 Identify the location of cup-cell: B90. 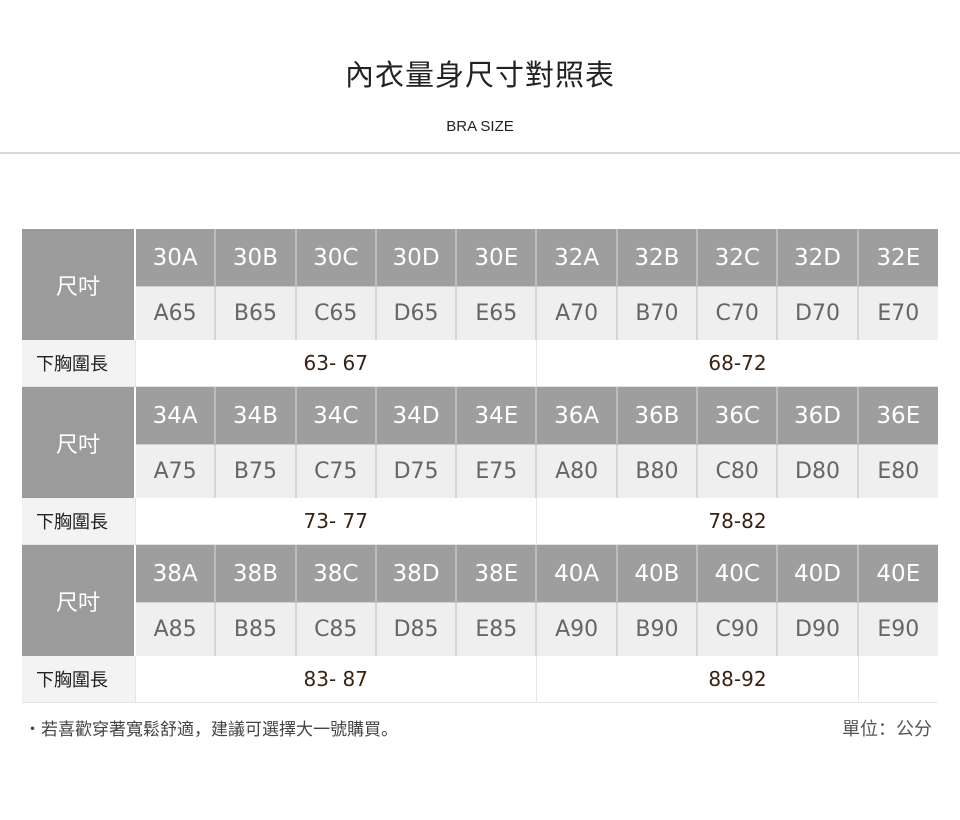
(656, 629).